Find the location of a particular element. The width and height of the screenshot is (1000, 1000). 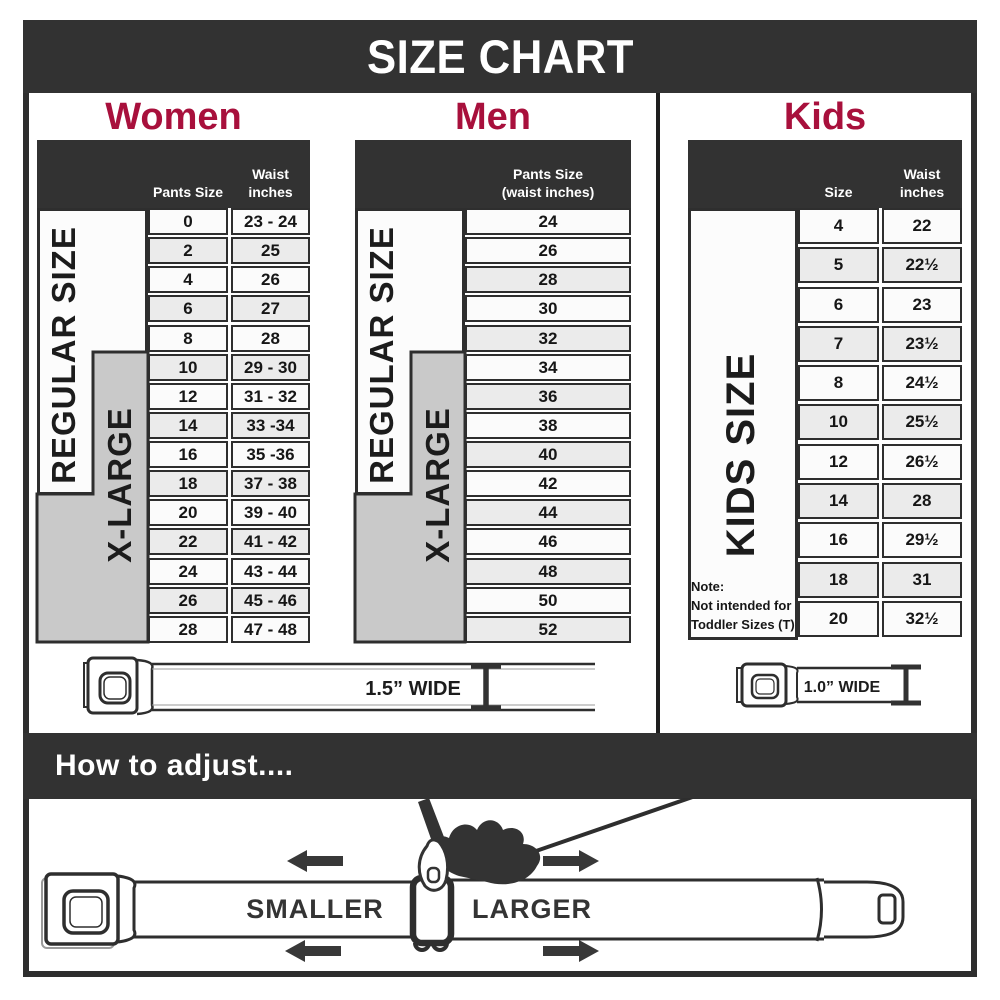

kids-size-cell: 14 is located at coordinates (838, 501).